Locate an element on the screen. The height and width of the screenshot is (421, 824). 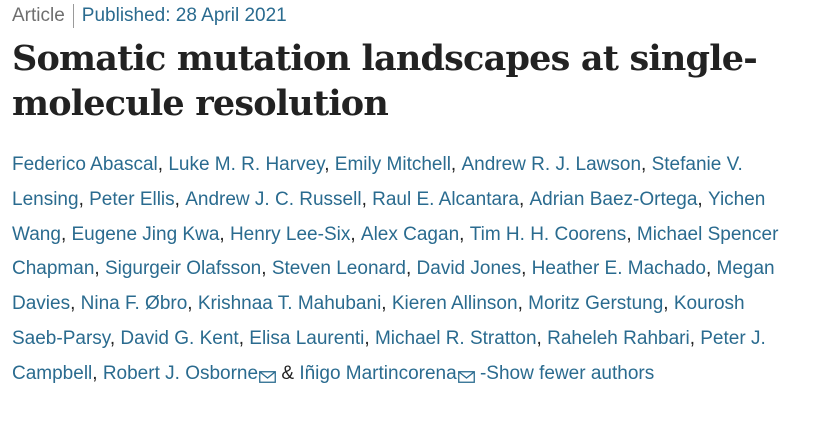
author-link: Peter Ellis is located at coordinates (132, 199).